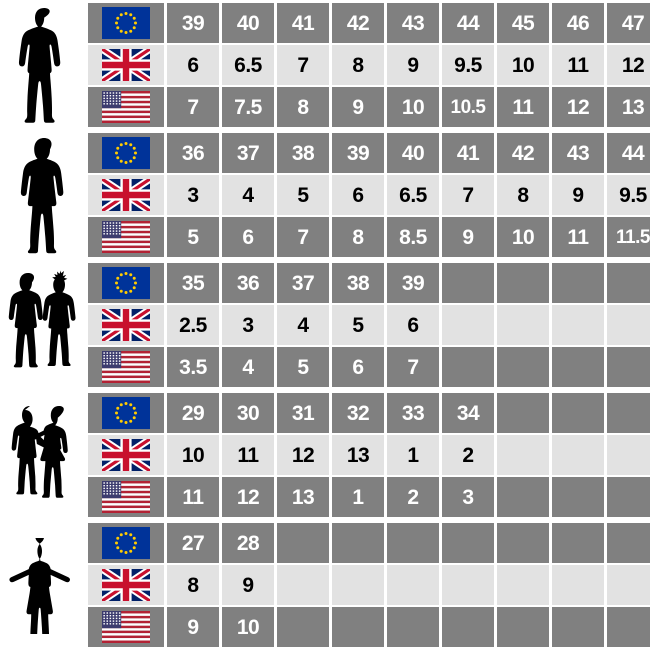  I want to click on size-cell: 1, so click(358, 497).